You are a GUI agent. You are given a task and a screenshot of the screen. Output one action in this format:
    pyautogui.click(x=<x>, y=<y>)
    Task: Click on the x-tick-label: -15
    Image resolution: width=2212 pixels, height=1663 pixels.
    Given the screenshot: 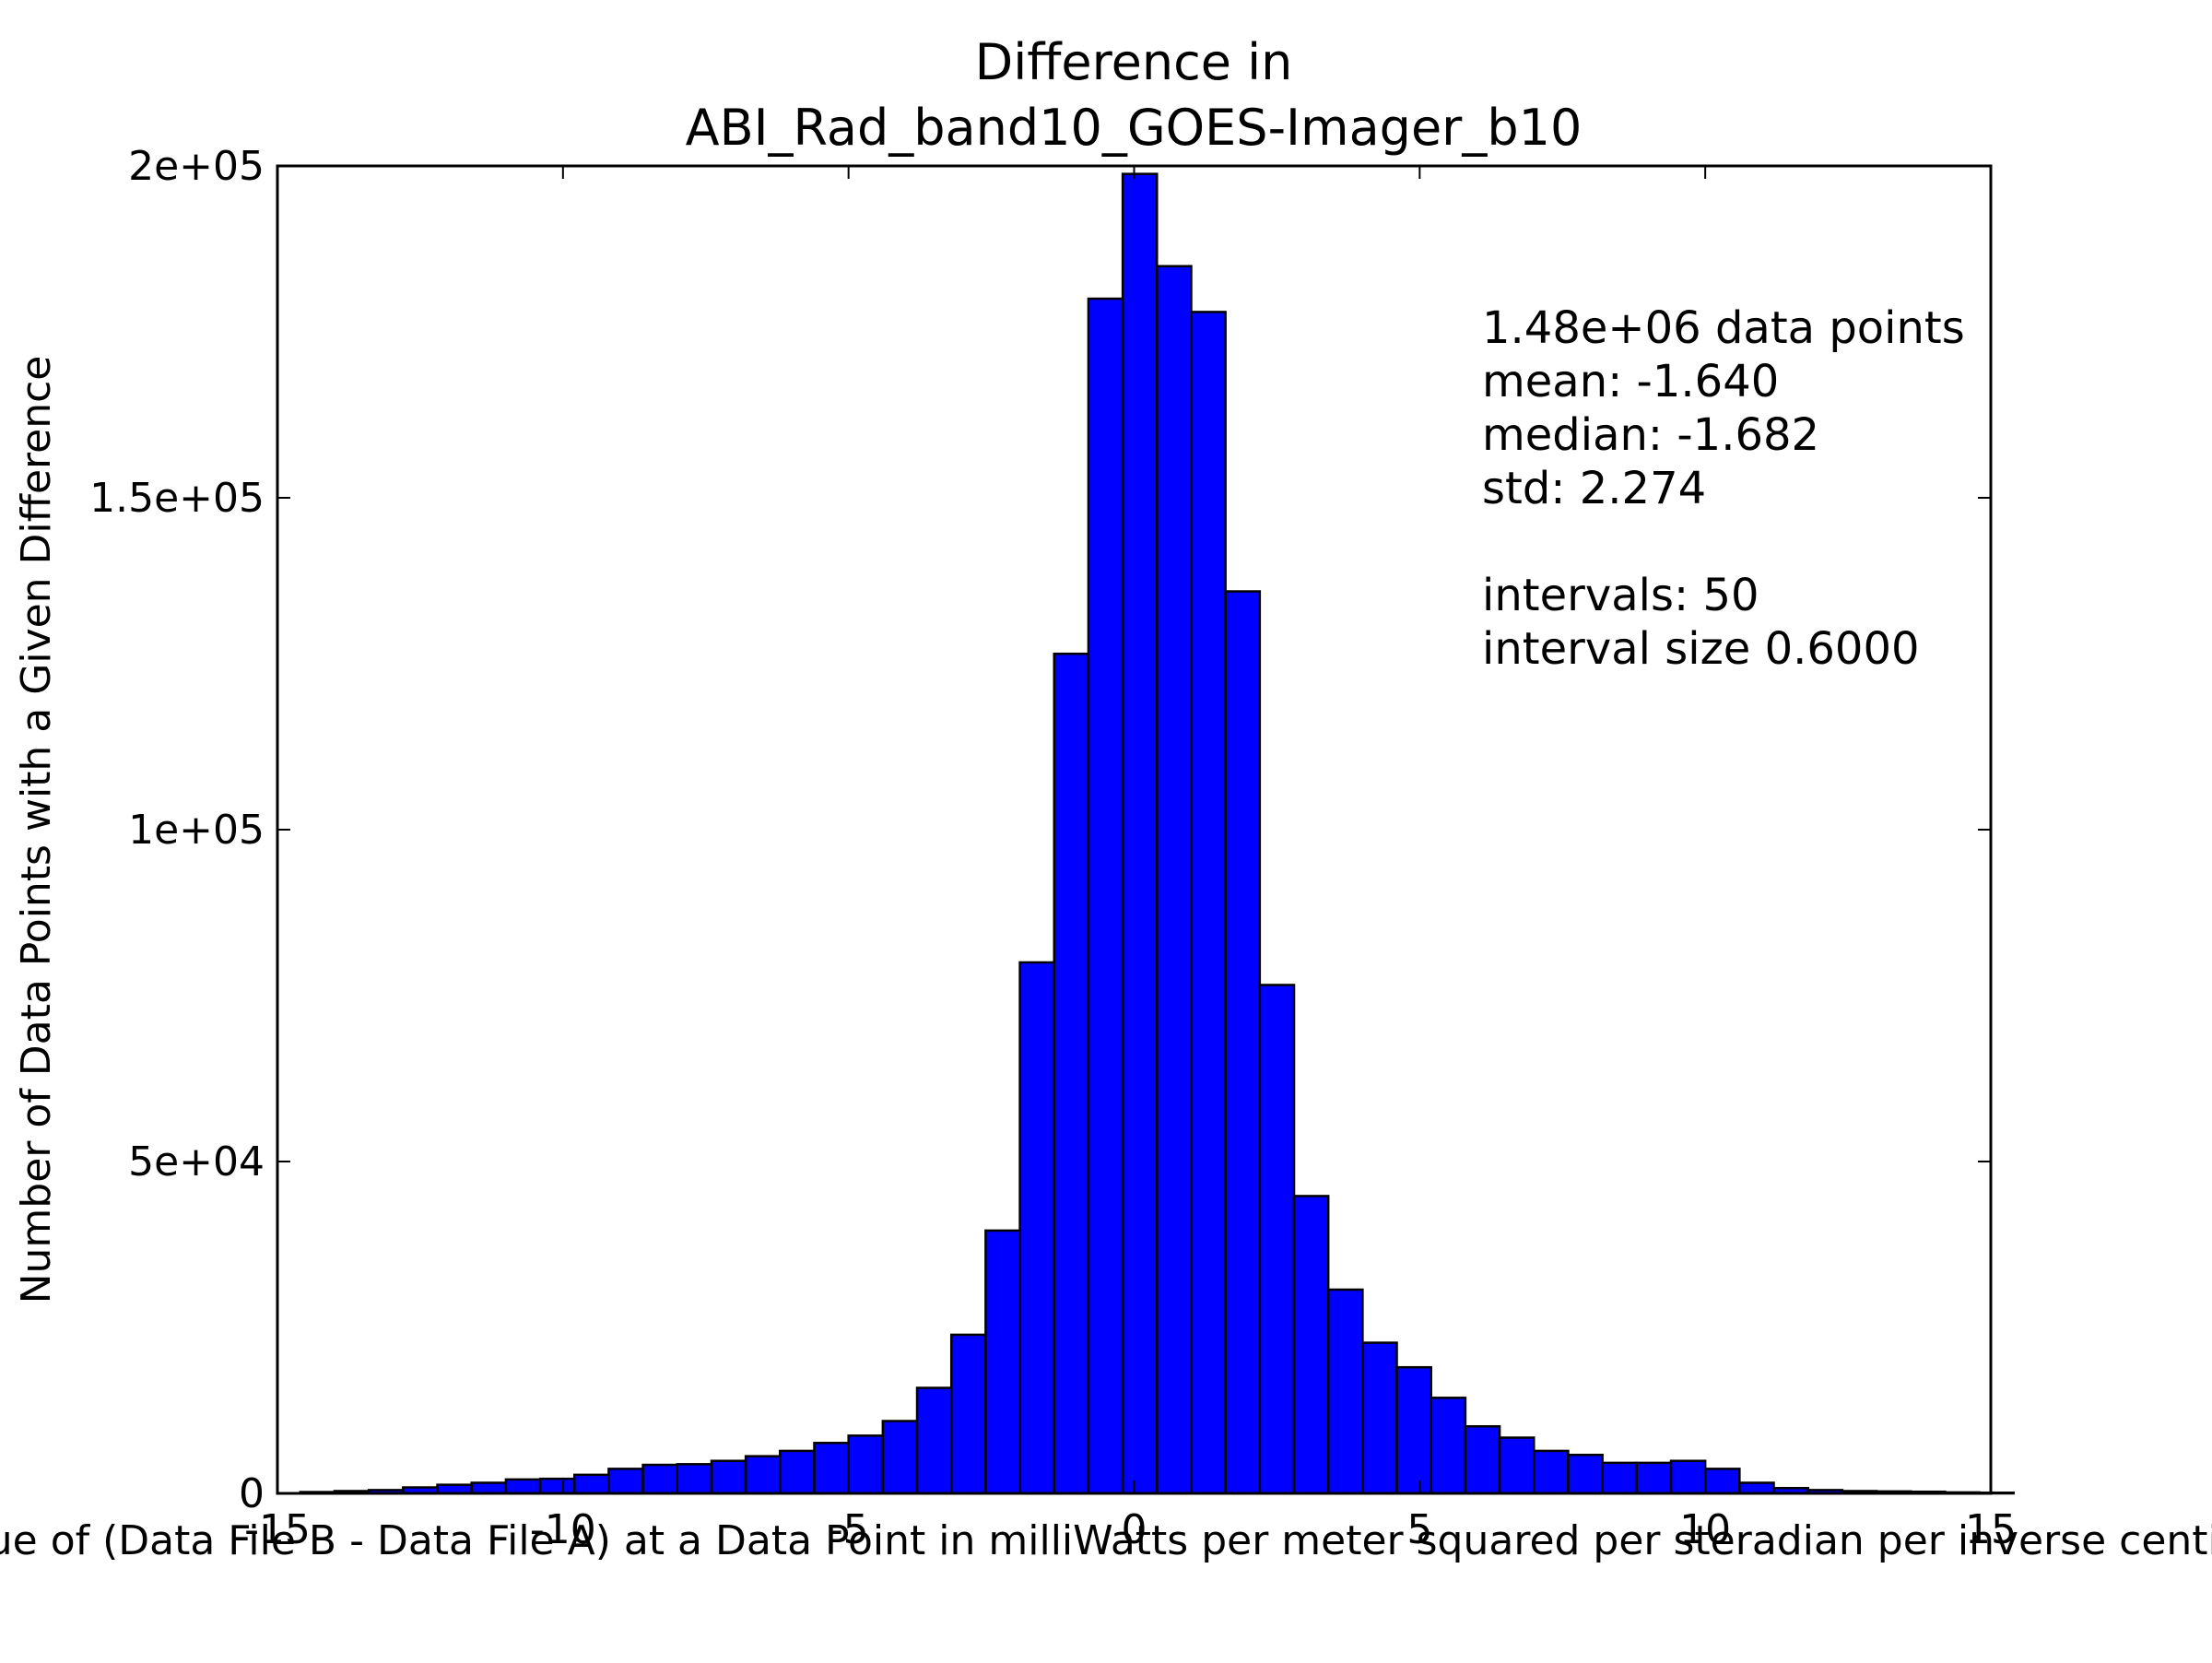 What is the action you would take?
    pyautogui.click(x=277, y=1529)
    